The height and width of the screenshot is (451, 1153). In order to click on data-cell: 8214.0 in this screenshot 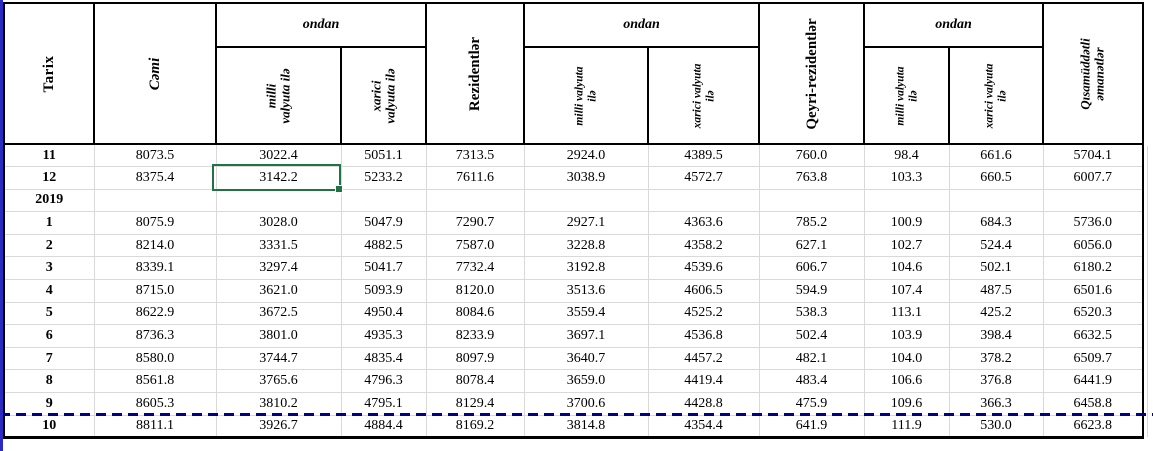, I will do `click(155, 245)`.